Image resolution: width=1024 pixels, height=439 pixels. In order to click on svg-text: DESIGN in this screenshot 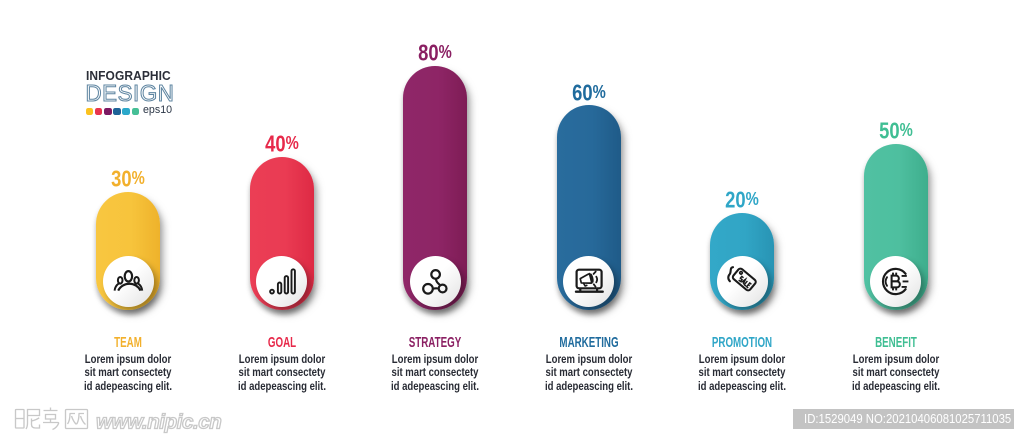, I will do `click(129, 93)`.